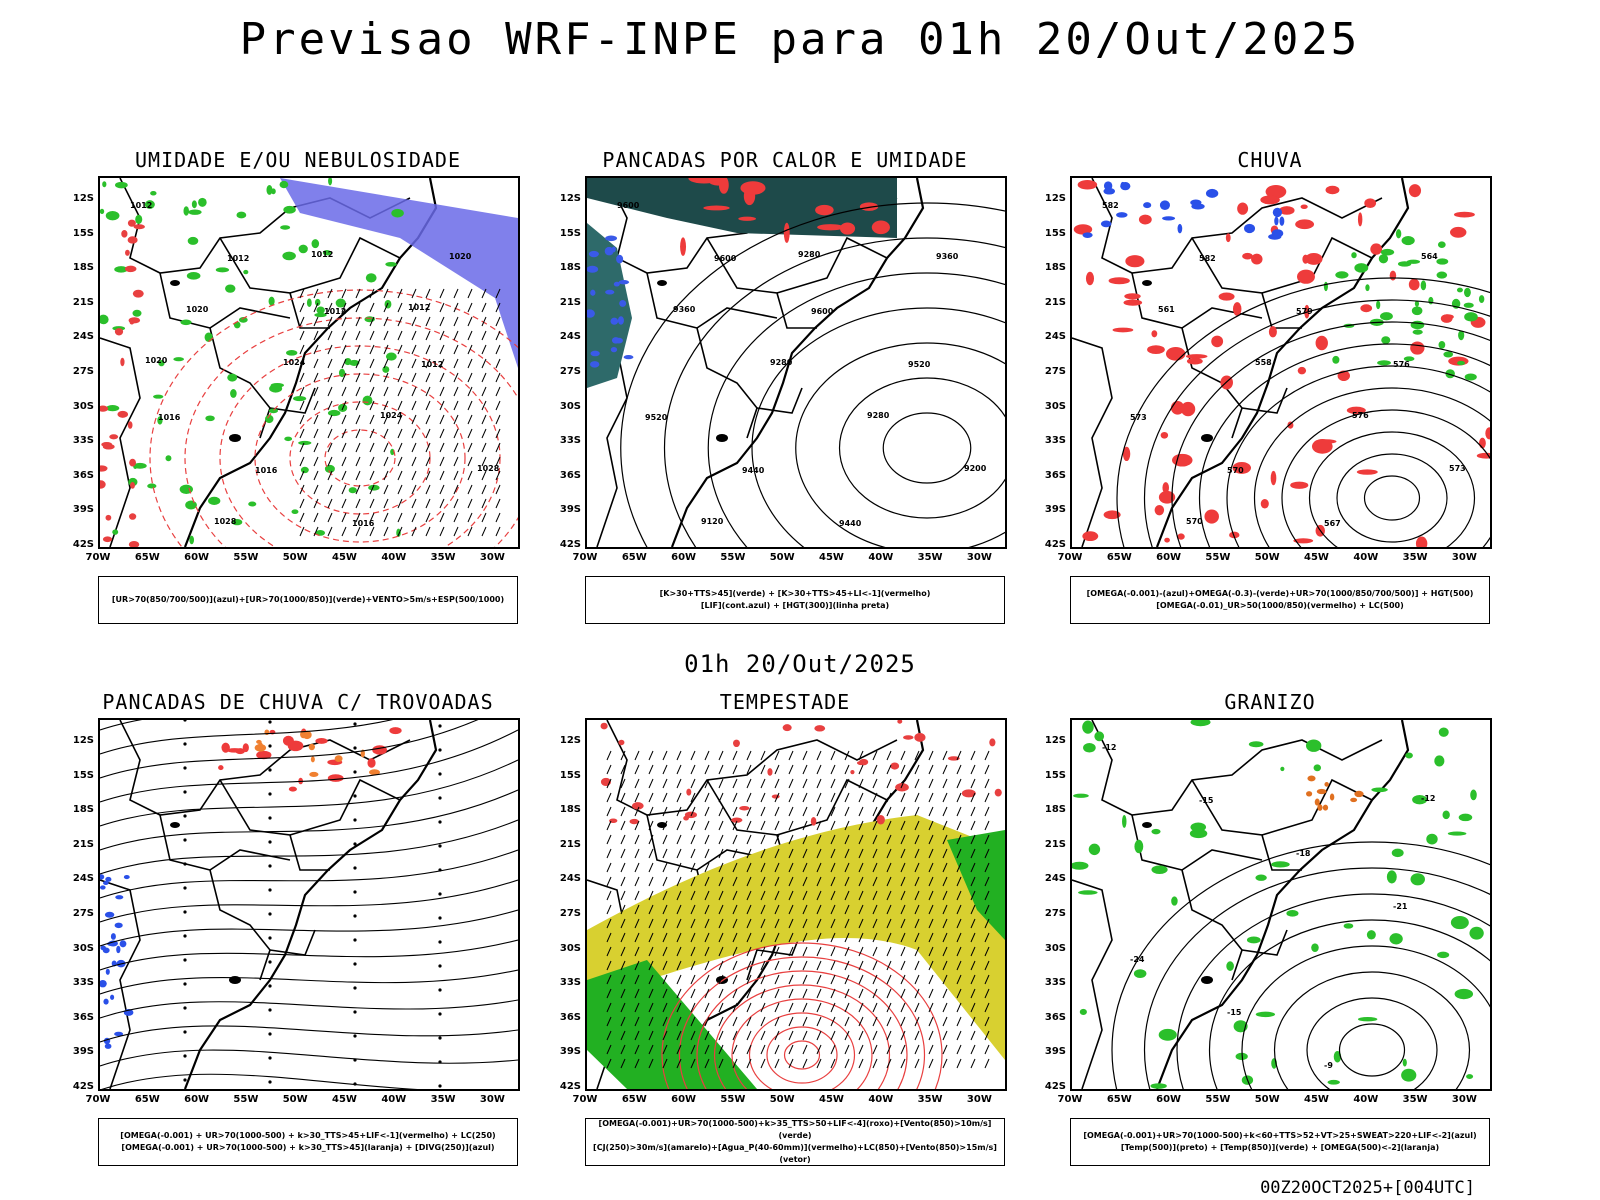 The width and height of the screenshot is (1600, 1200). What do you see at coordinates (432, 364) in the screenshot?
I see `contour-label: 1012` at bounding box center [432, 364].